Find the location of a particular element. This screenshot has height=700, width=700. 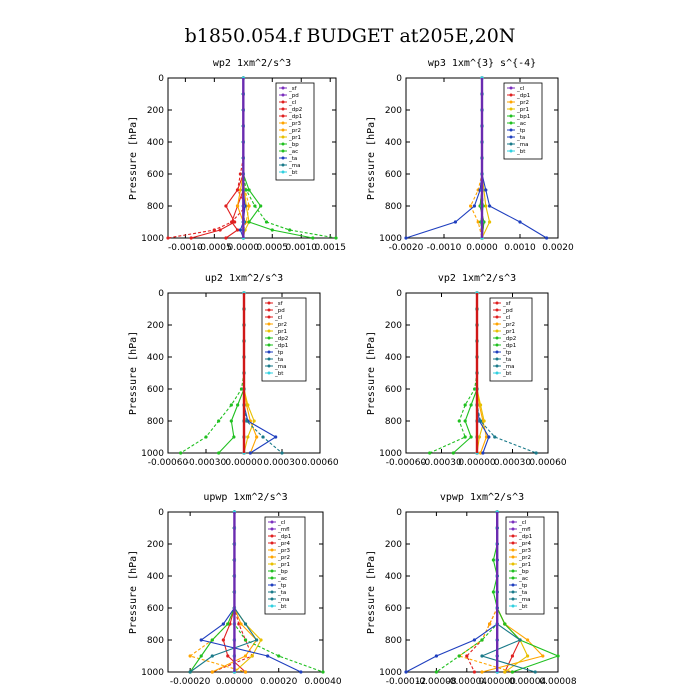

y-tick-label: 800 is located at coordinates (155, 207).